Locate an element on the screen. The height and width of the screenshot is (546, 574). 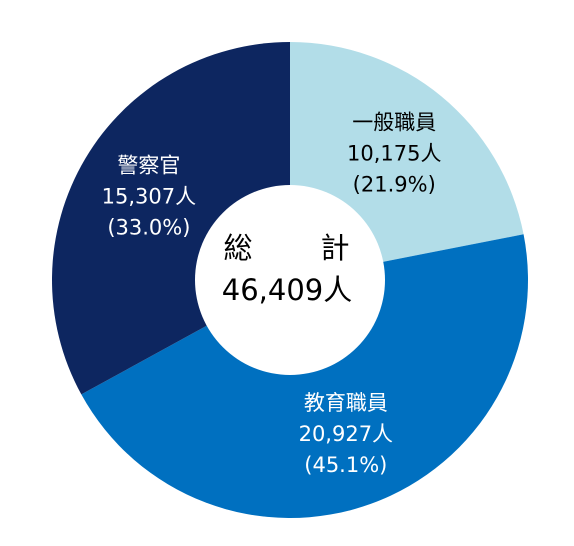
slice-1-value-label: 20,927人 is located at coordinates (346, 434).